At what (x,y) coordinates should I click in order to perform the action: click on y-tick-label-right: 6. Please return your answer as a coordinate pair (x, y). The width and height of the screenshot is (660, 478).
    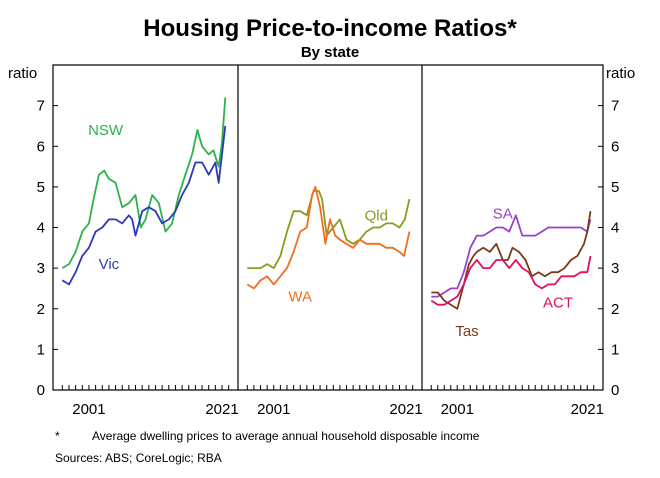
    Looking at the image, I should click on (615, 146).